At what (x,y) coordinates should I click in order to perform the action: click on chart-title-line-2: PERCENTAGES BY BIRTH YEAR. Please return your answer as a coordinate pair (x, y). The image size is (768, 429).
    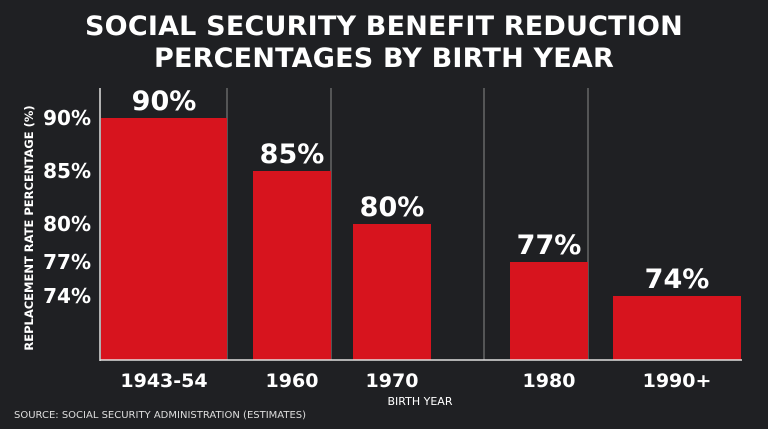
    Looking at the image, I should click on (384, 58).